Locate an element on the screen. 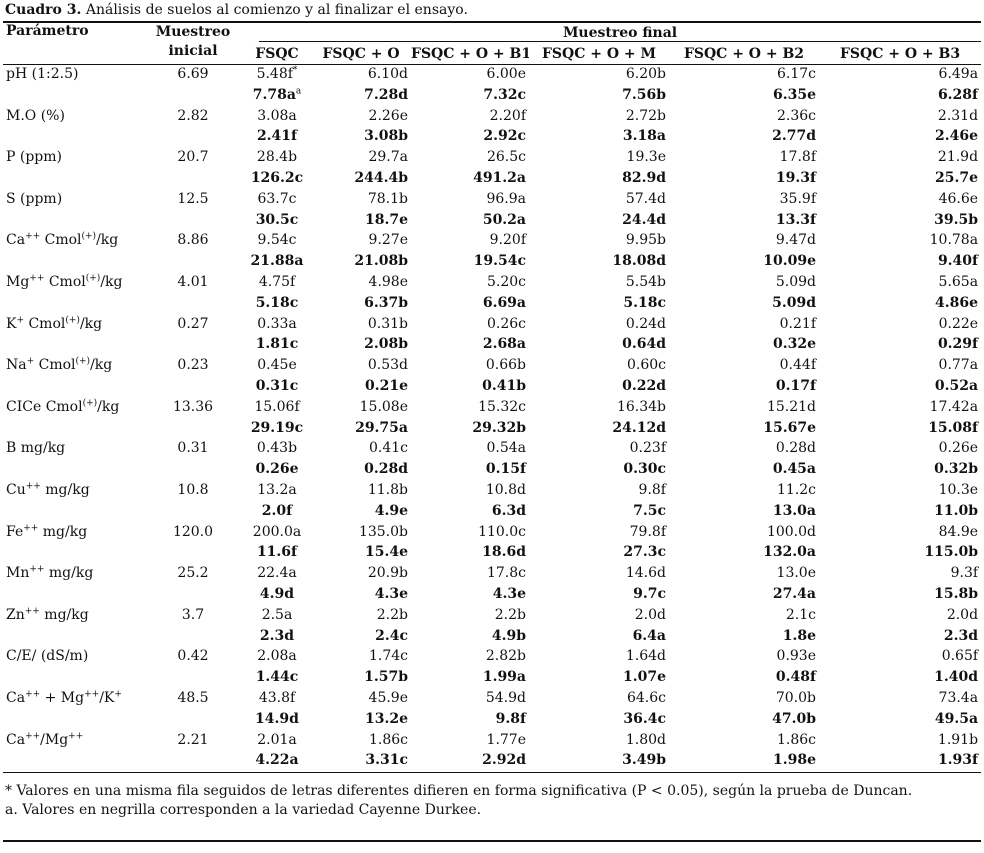 The image size is (984, 853). value-text: 0.24d is located at coordinates (645, 323).